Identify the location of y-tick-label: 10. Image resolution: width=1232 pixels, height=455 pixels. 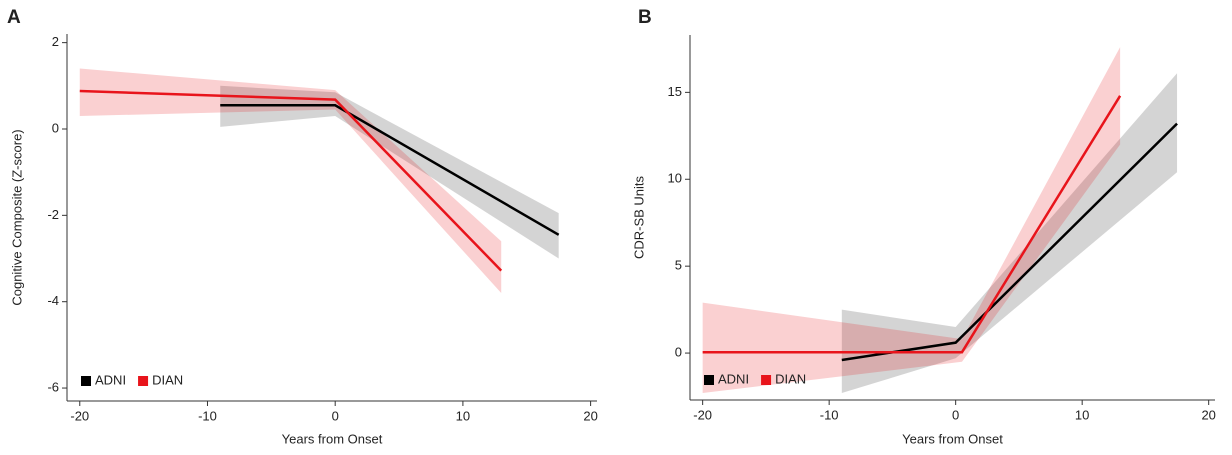
(675, 178).